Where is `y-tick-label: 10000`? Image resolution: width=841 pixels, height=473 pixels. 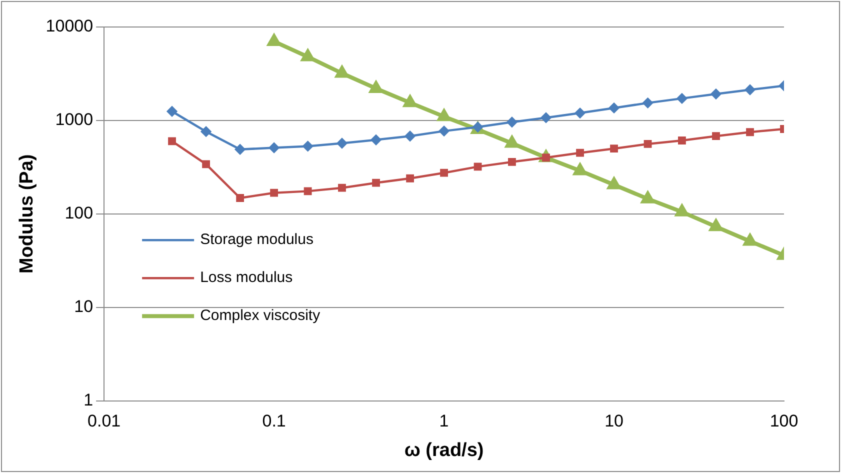 y-tick-label: 10000 is located at coordinates (70, 26).